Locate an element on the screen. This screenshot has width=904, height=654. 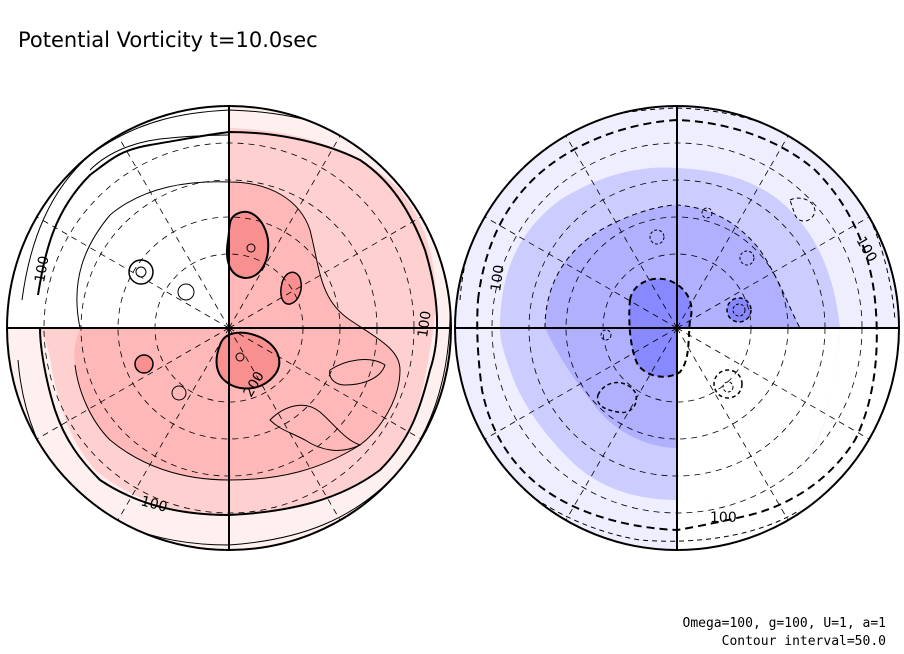
clabel-l-left: 100 is located at coordinates (42, 269).